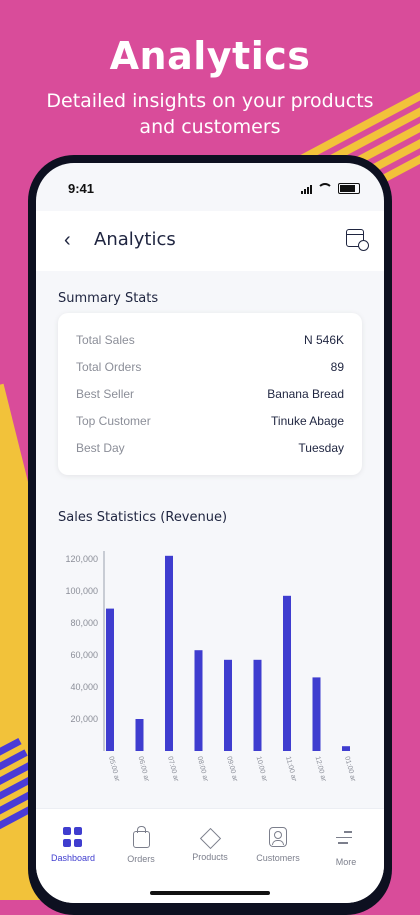 The height and width of the screenshot is (915, 420). I want to click on bottom-nav: Dashboard Orders Products Customers More, so click(210, 855).